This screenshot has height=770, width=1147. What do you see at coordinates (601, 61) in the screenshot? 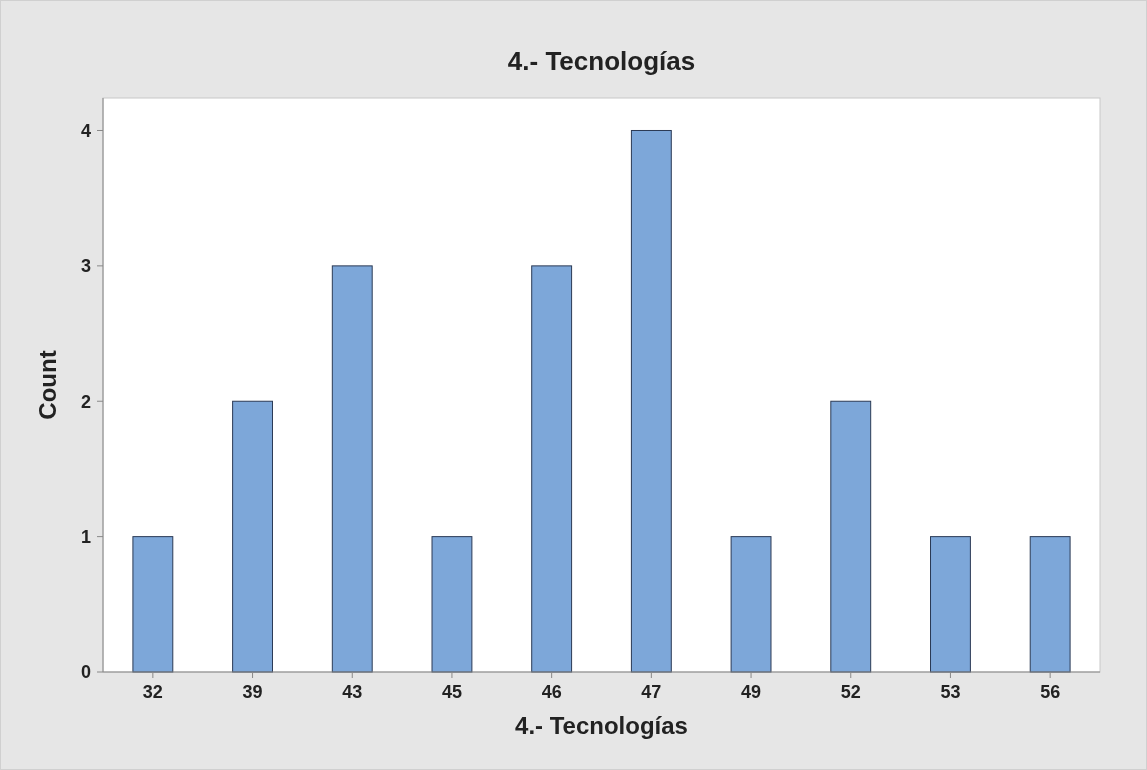
I see `chart-title: 4.- Tecnologías` at bounding box center [601, 61].